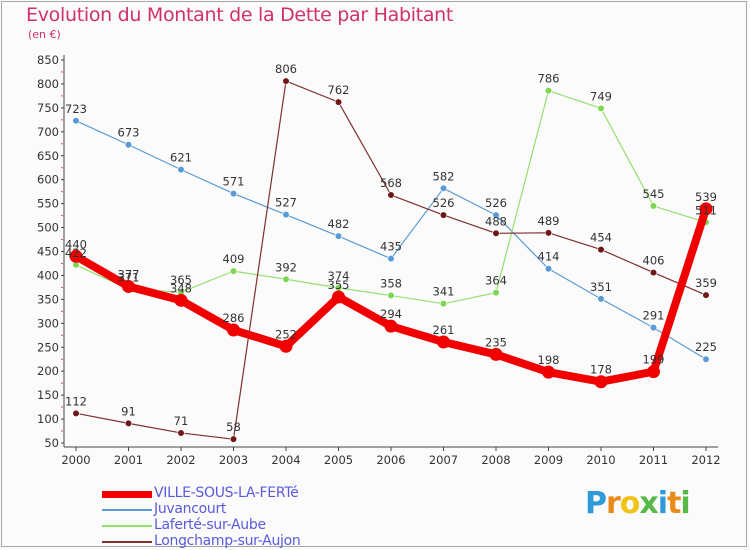  Describe the element at coordinates (685, 503) in the screenshot. I see `brand-letter: i` at that location.